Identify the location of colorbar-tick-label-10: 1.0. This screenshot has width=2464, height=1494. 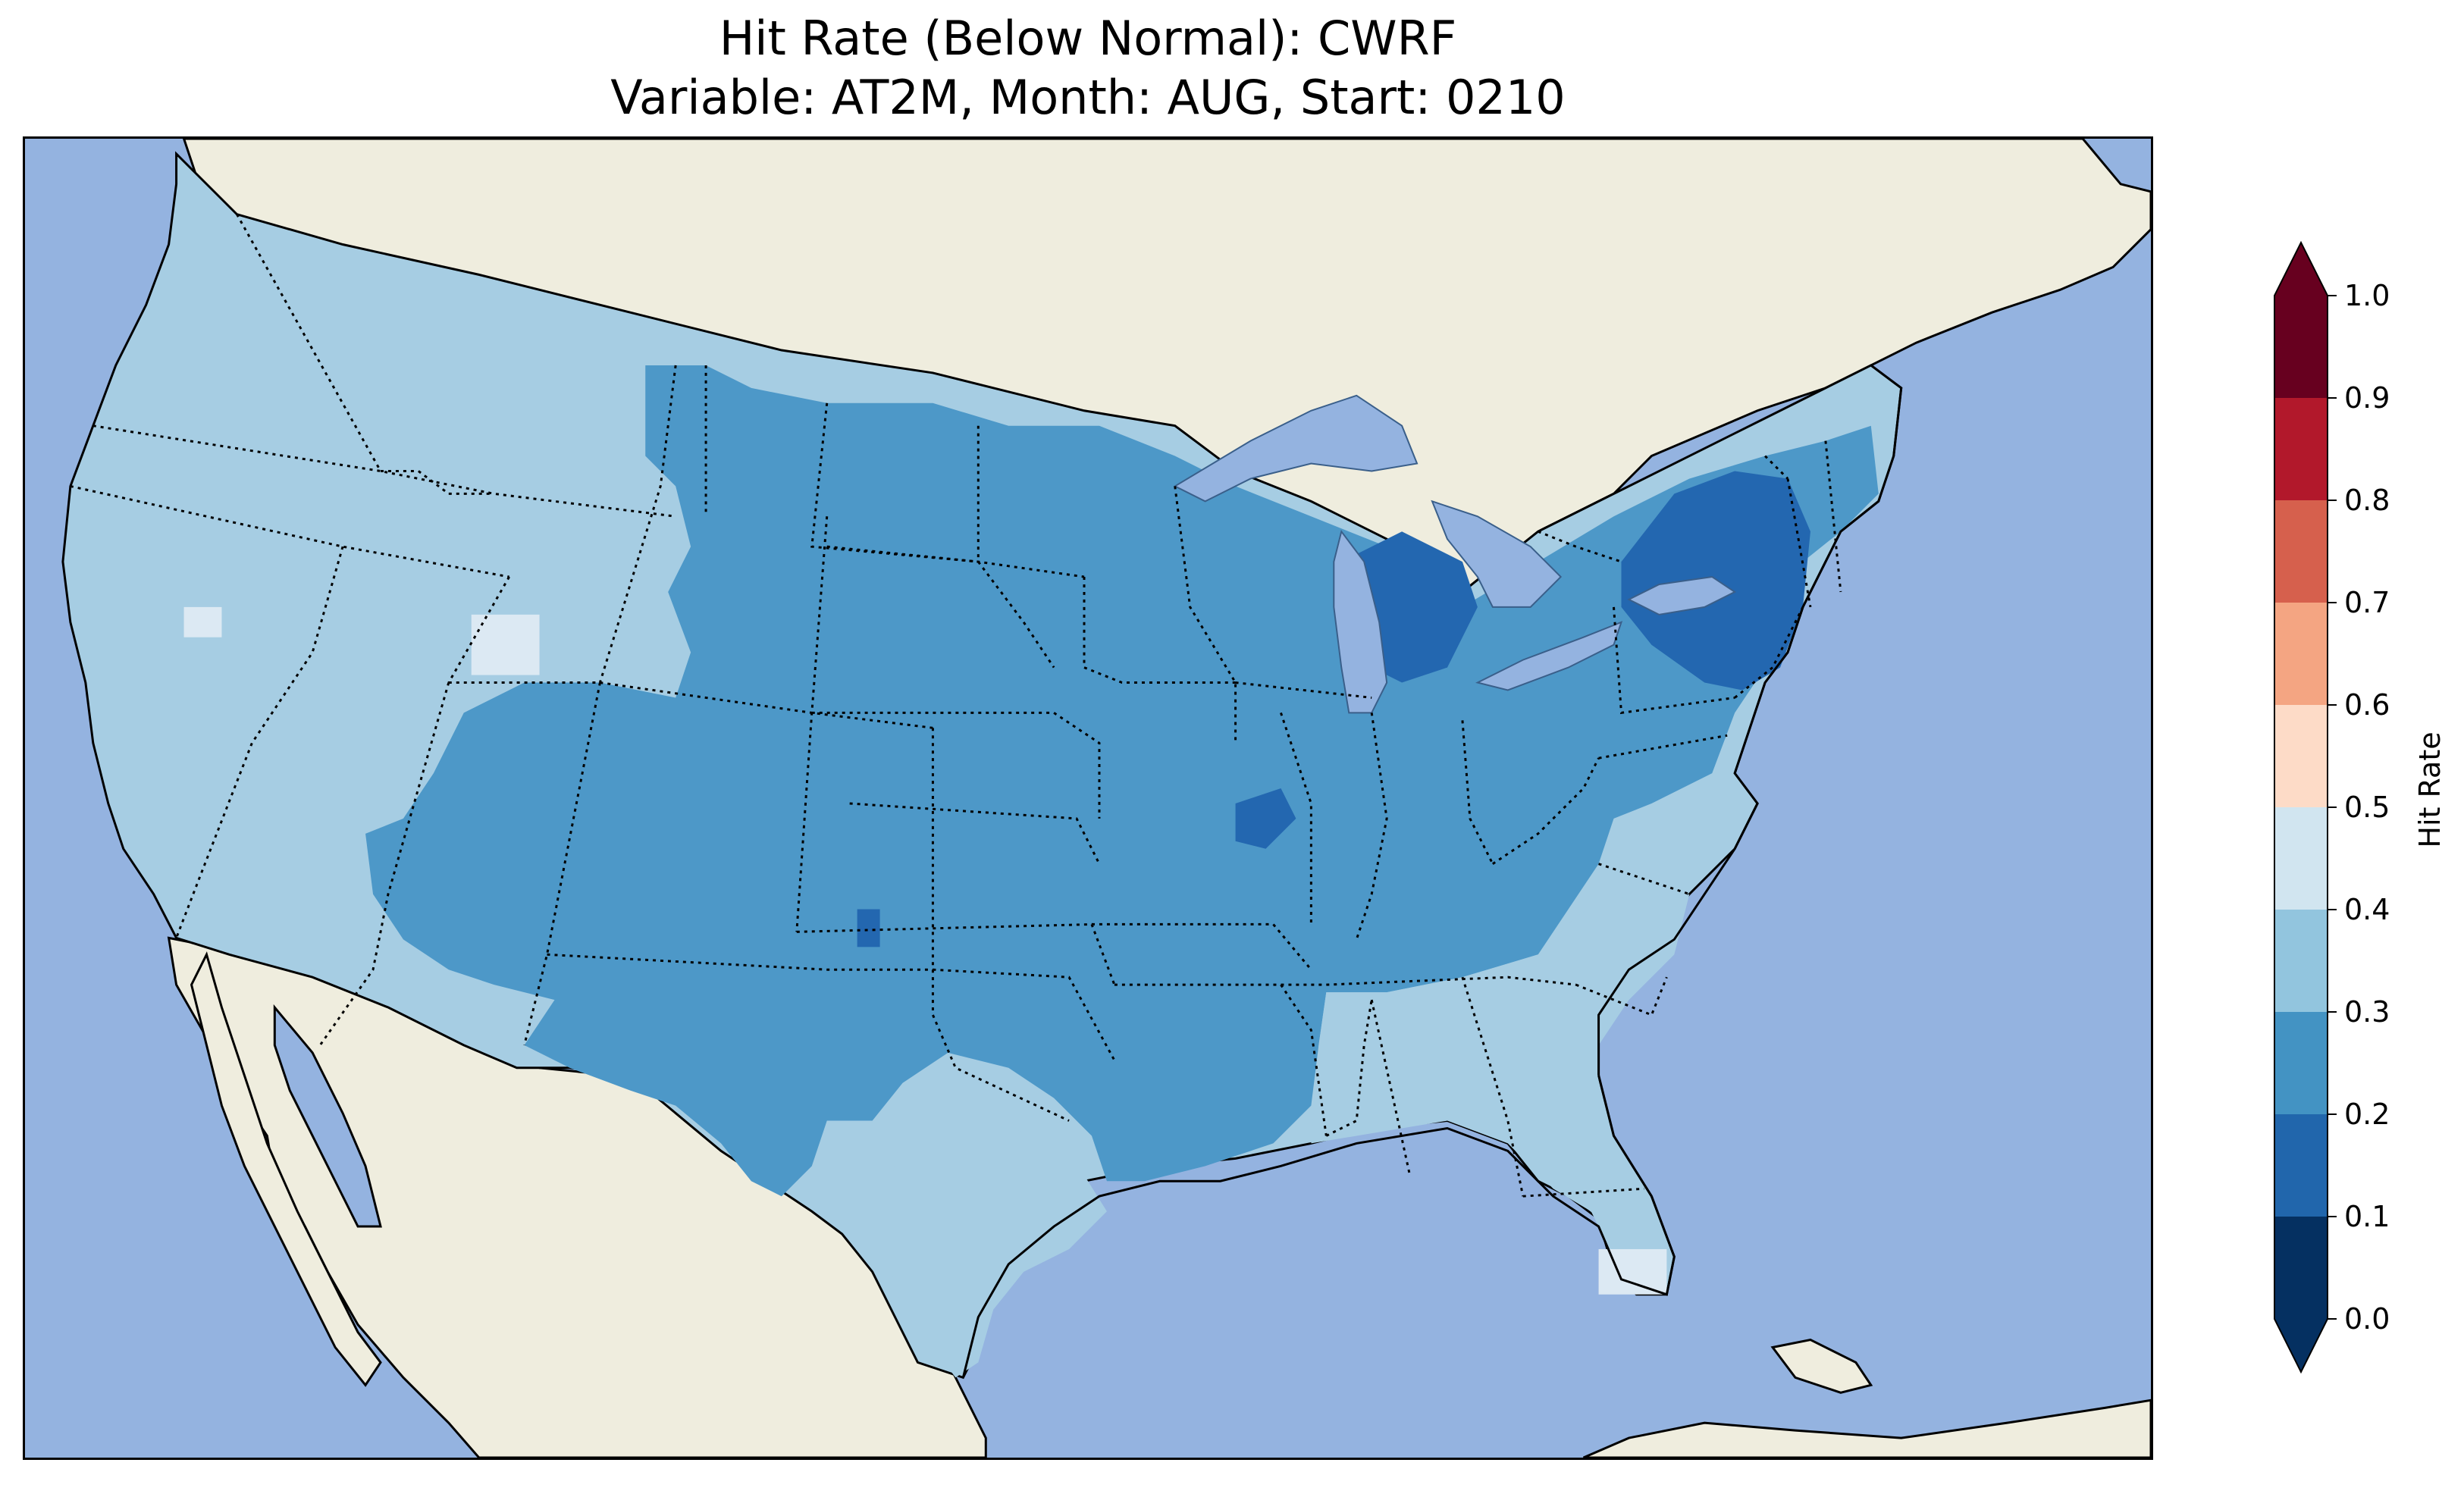
(2367, 295).